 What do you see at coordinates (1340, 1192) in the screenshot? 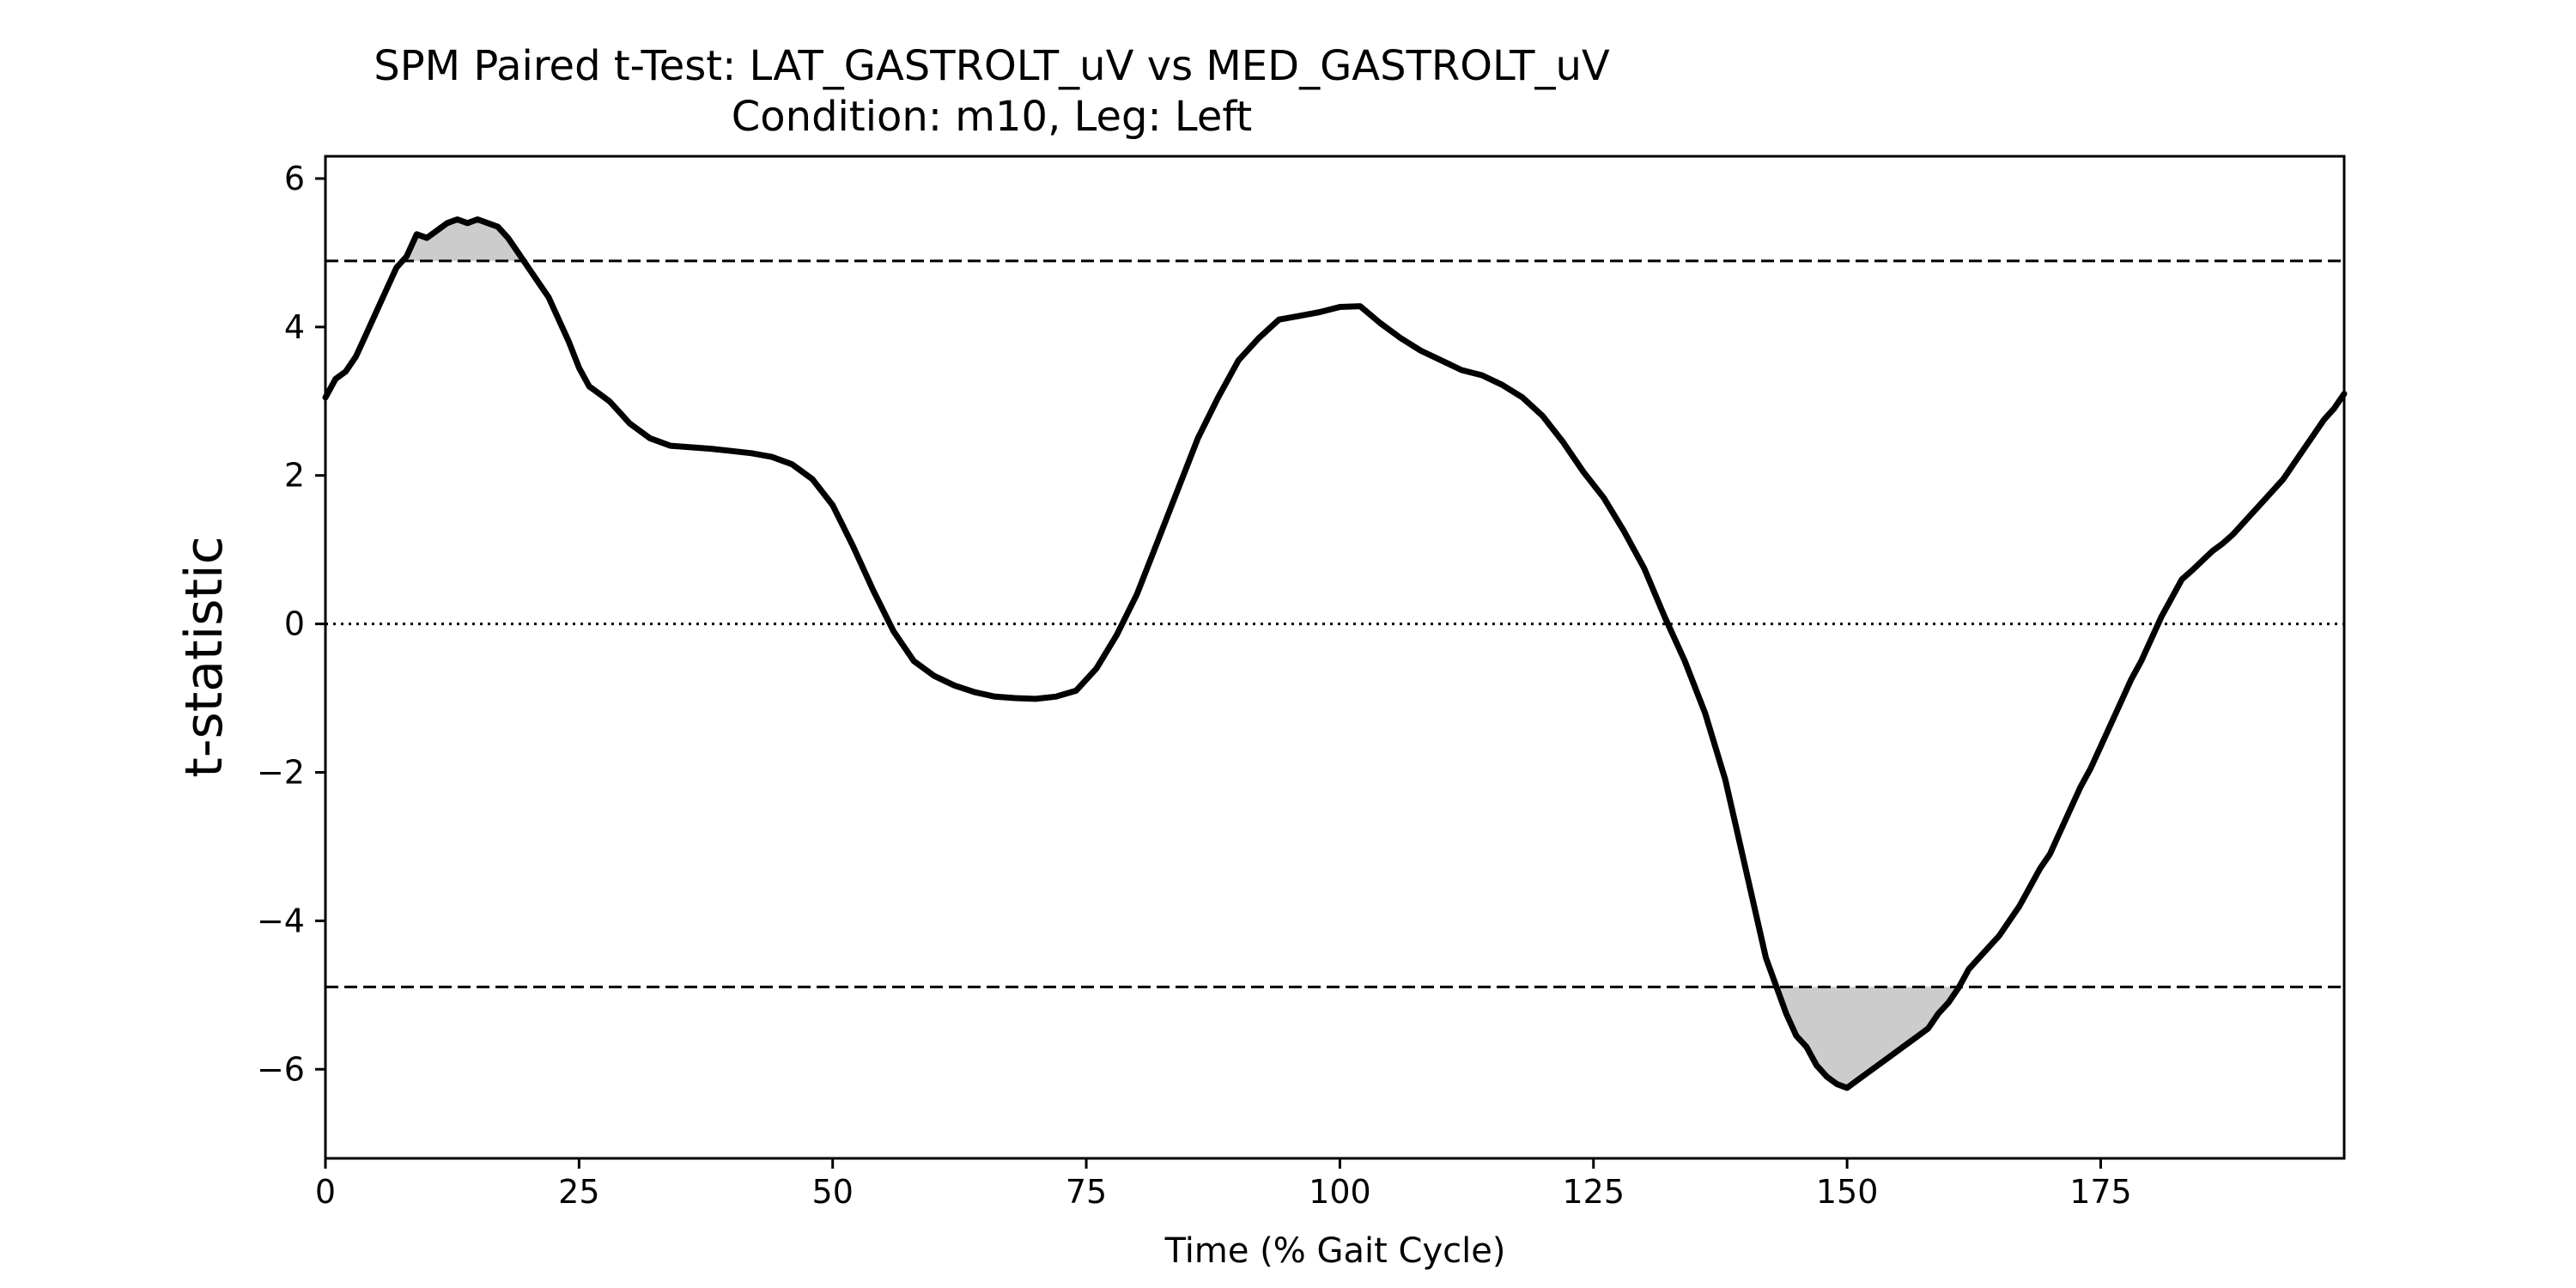
I see `x-tick-label: 100` at bounding box center [1340, 1192].